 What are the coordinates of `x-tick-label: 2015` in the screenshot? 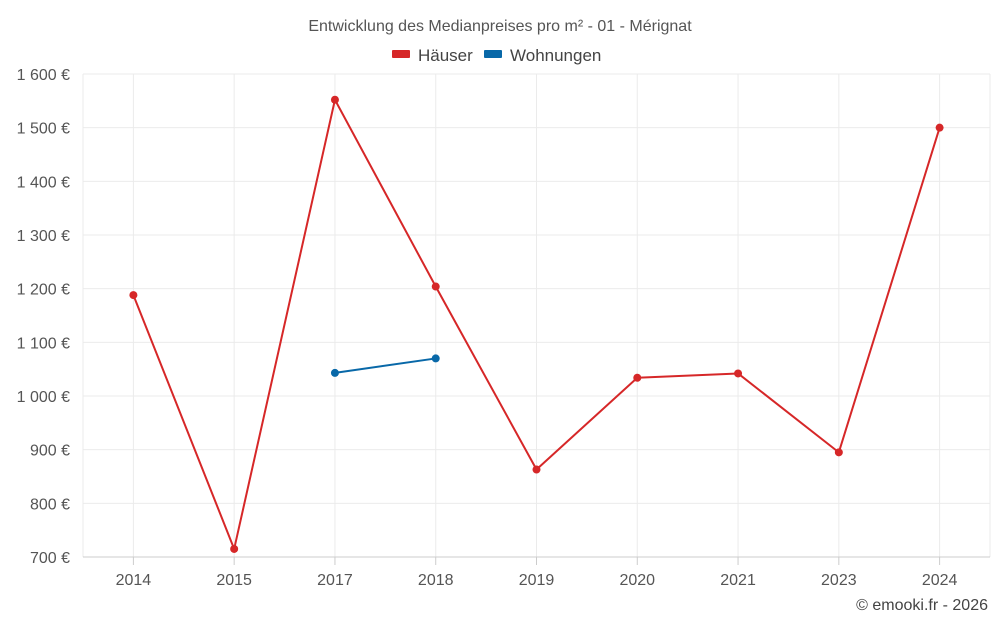 It's located at (234, 580).